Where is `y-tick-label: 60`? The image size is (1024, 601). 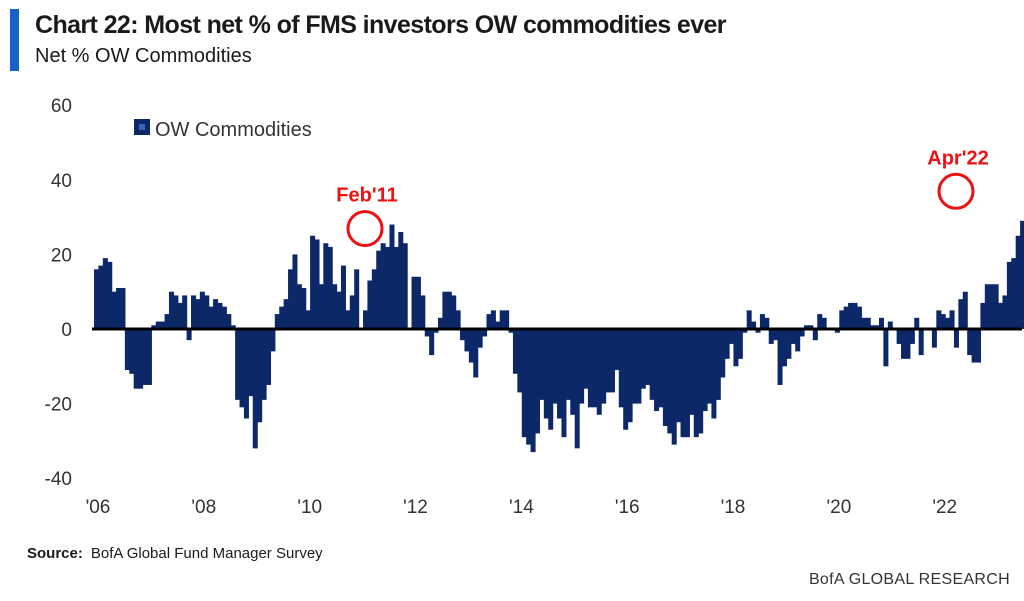
y-tick-label: 60 is located at coordinates (61, 106).